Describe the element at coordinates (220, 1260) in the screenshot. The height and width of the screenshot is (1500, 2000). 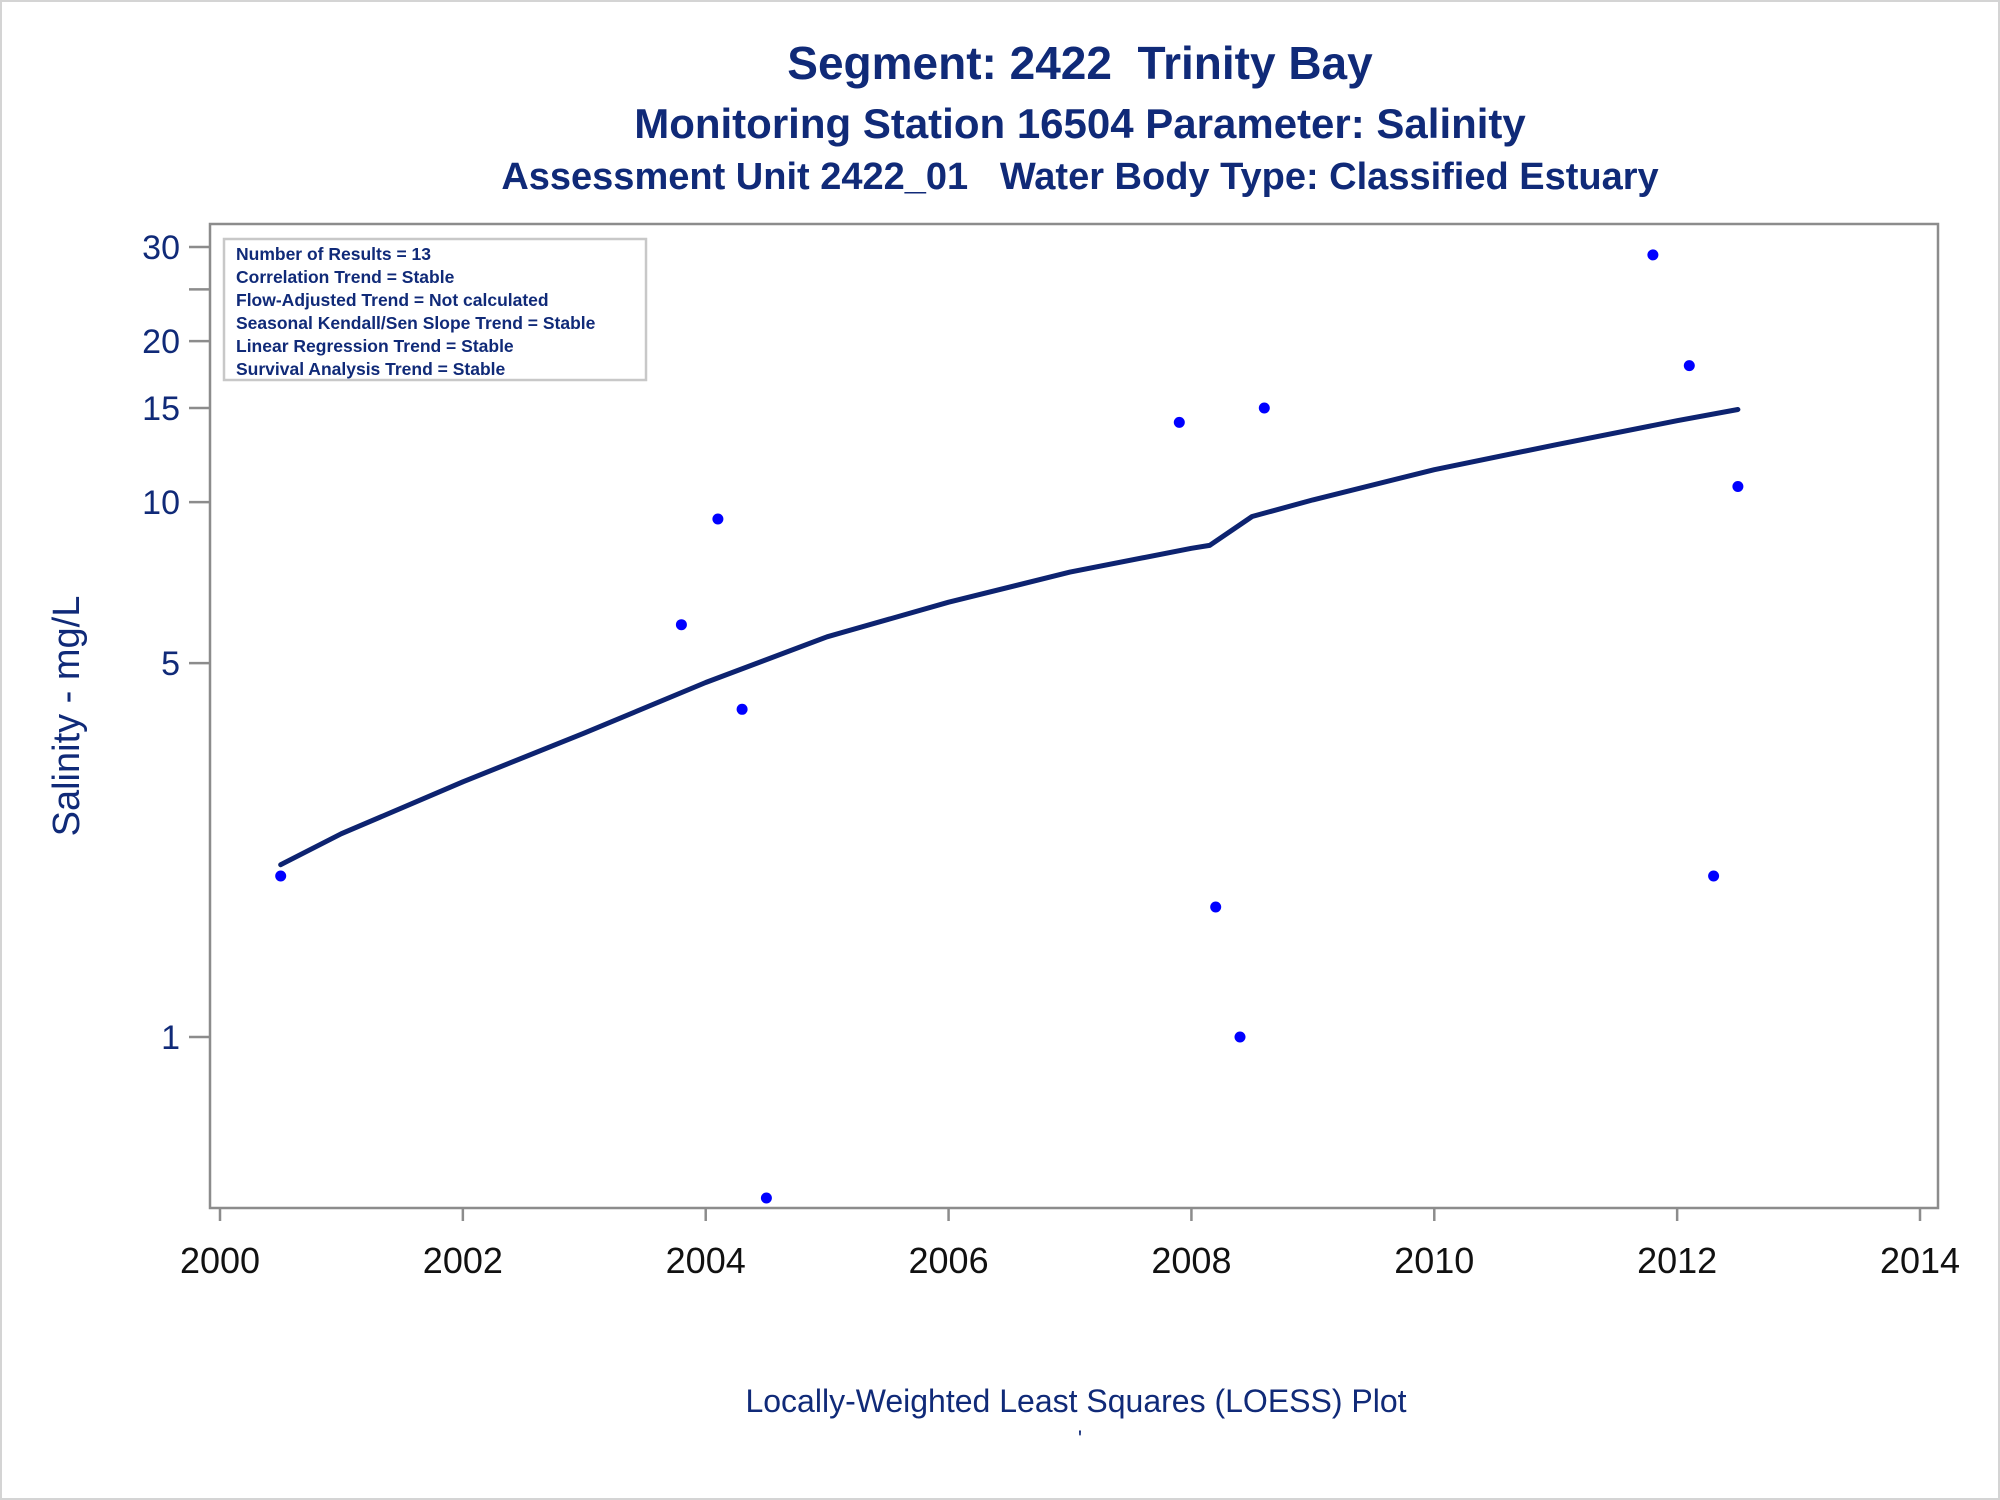
I see `x-tick-label-2000: 2000` at that location.